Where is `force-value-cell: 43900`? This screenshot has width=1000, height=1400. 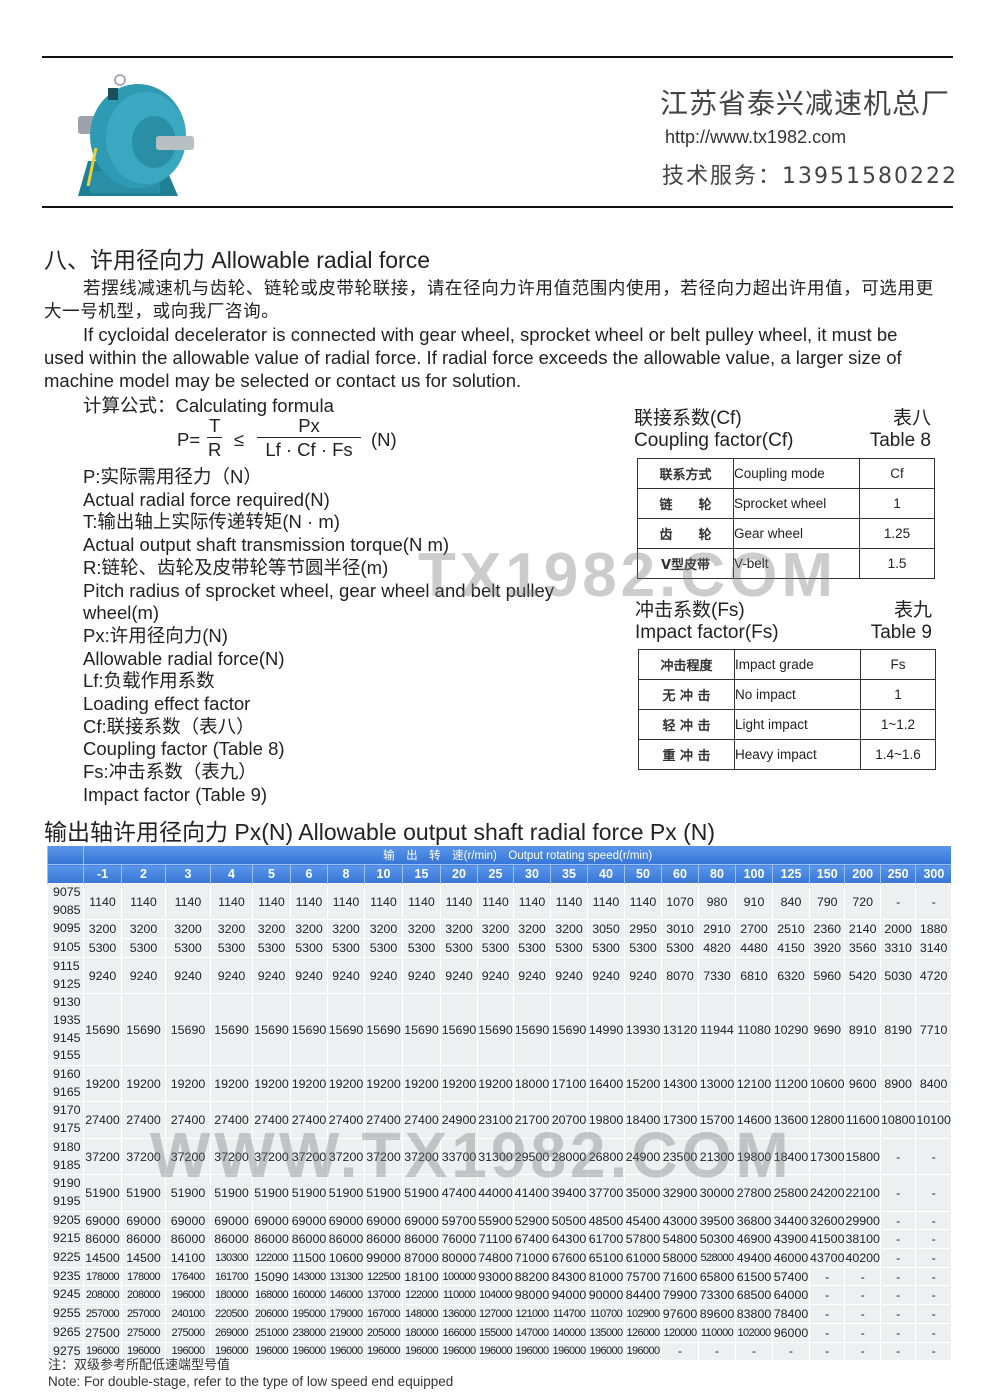 force-value-cell: 43900 is located at coordinates (791, 1239).